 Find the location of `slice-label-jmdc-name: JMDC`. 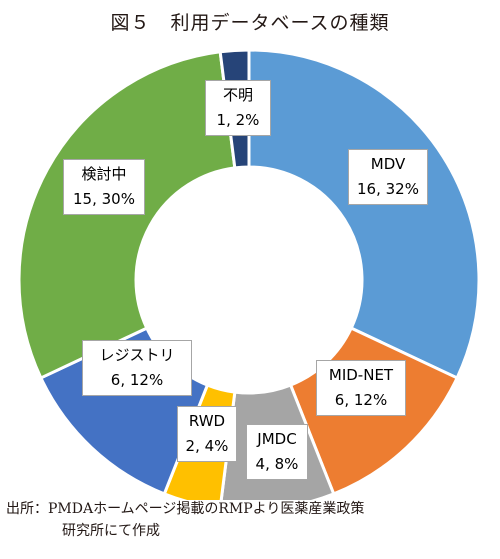

slice-label-jmdc-name: JMDC is located at coordinates (277, 439).